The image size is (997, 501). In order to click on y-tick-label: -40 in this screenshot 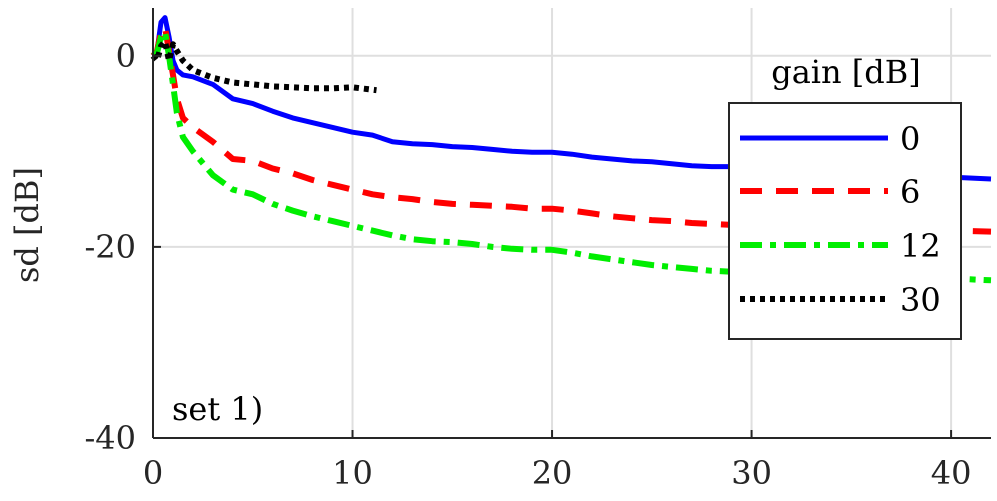, I will do `click(110, 438)`.